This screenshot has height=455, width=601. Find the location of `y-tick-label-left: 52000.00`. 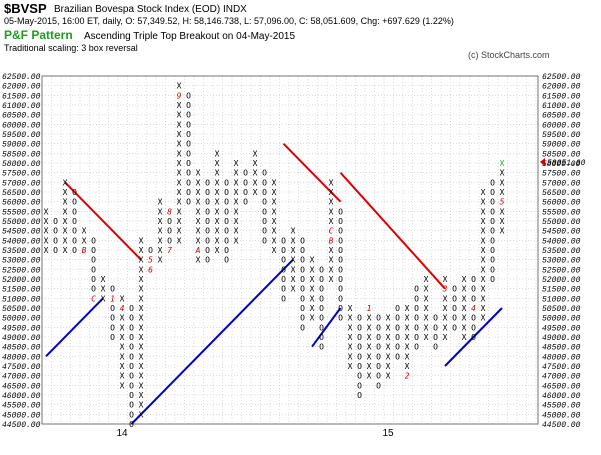

y-tick-label-left: 52000.00 is located at coordinates (21, 280).